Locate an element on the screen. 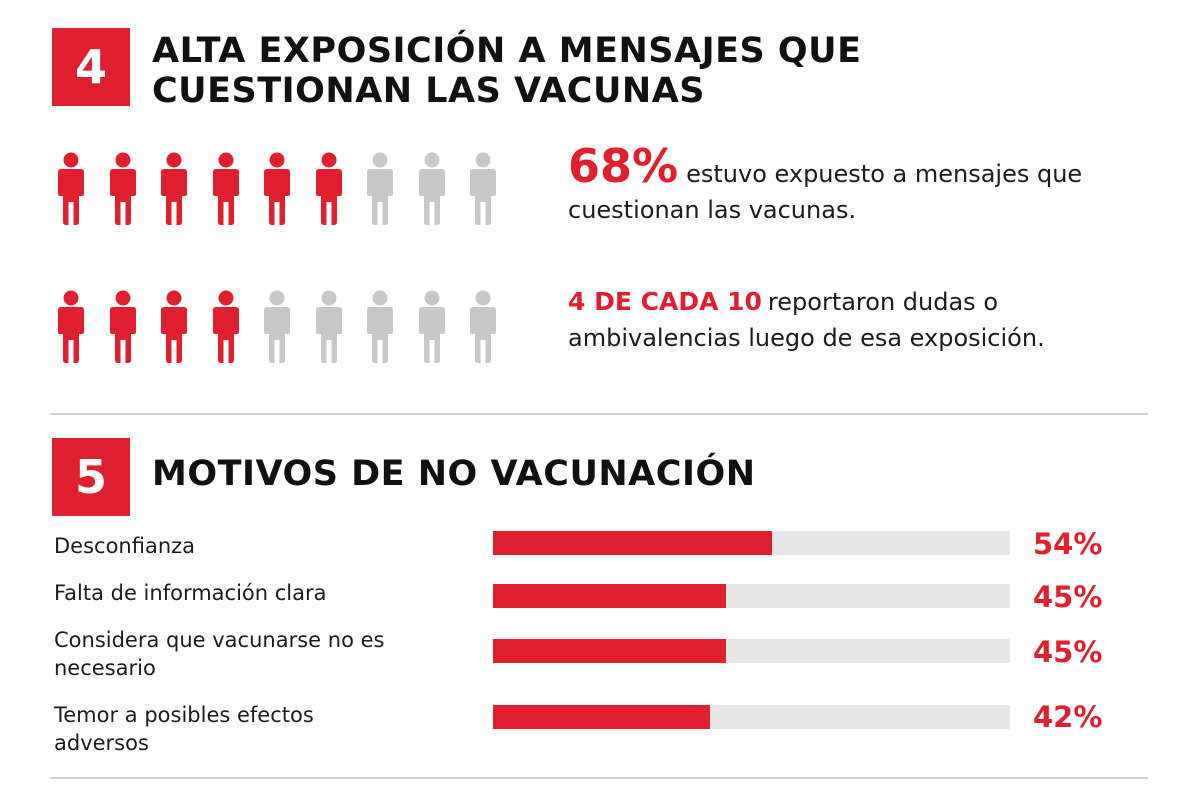  section-5-number: 5 is located at coordinates (91, 477).